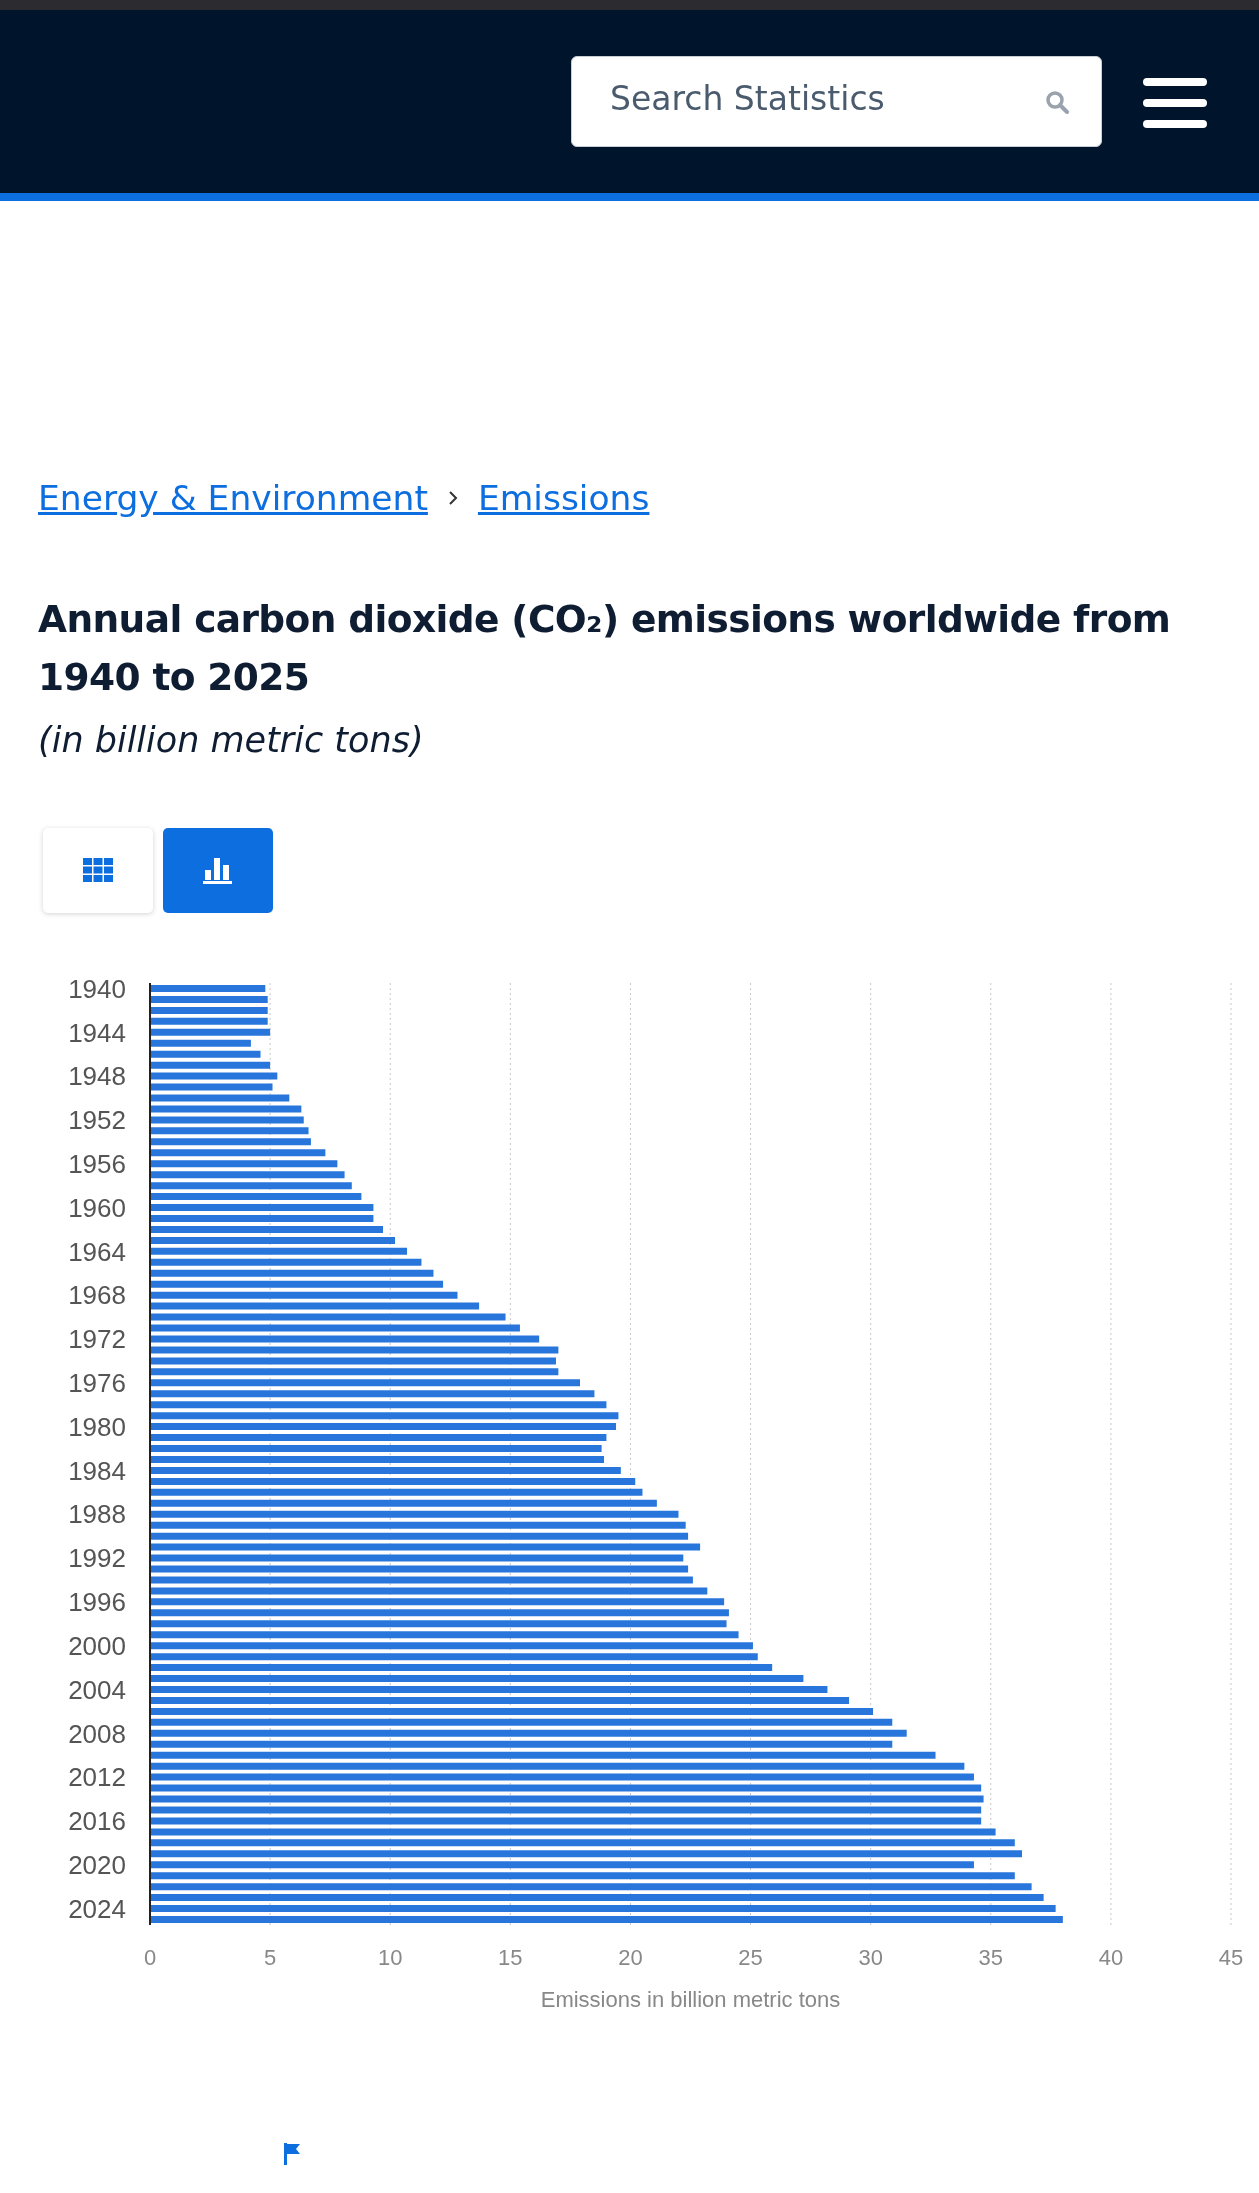 This screenshot has width=1259, height=2193. What do you see at coordinates (97, 1777) in the screenshot?
I see `y-tick-label: 2012` at bounding box center [97, 1777].